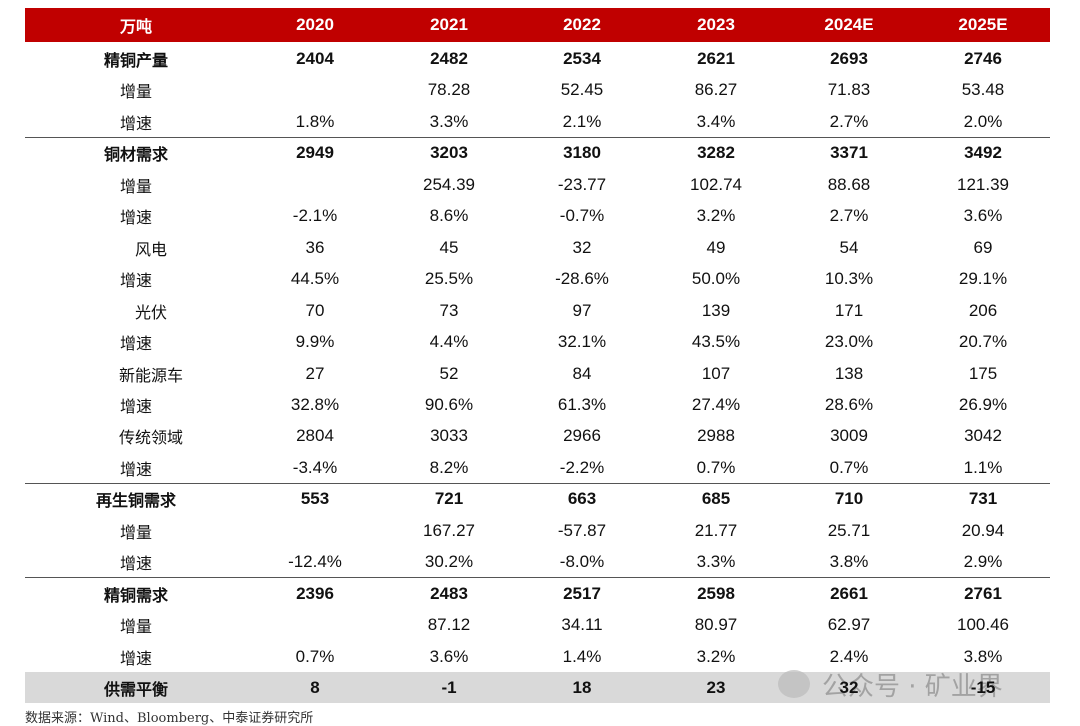 This screenshot has height=726, width=1080. What do you see at coordinates (449, 153) in the screenshot?
I see `cell: 3203` at bounding box center [449, 153].